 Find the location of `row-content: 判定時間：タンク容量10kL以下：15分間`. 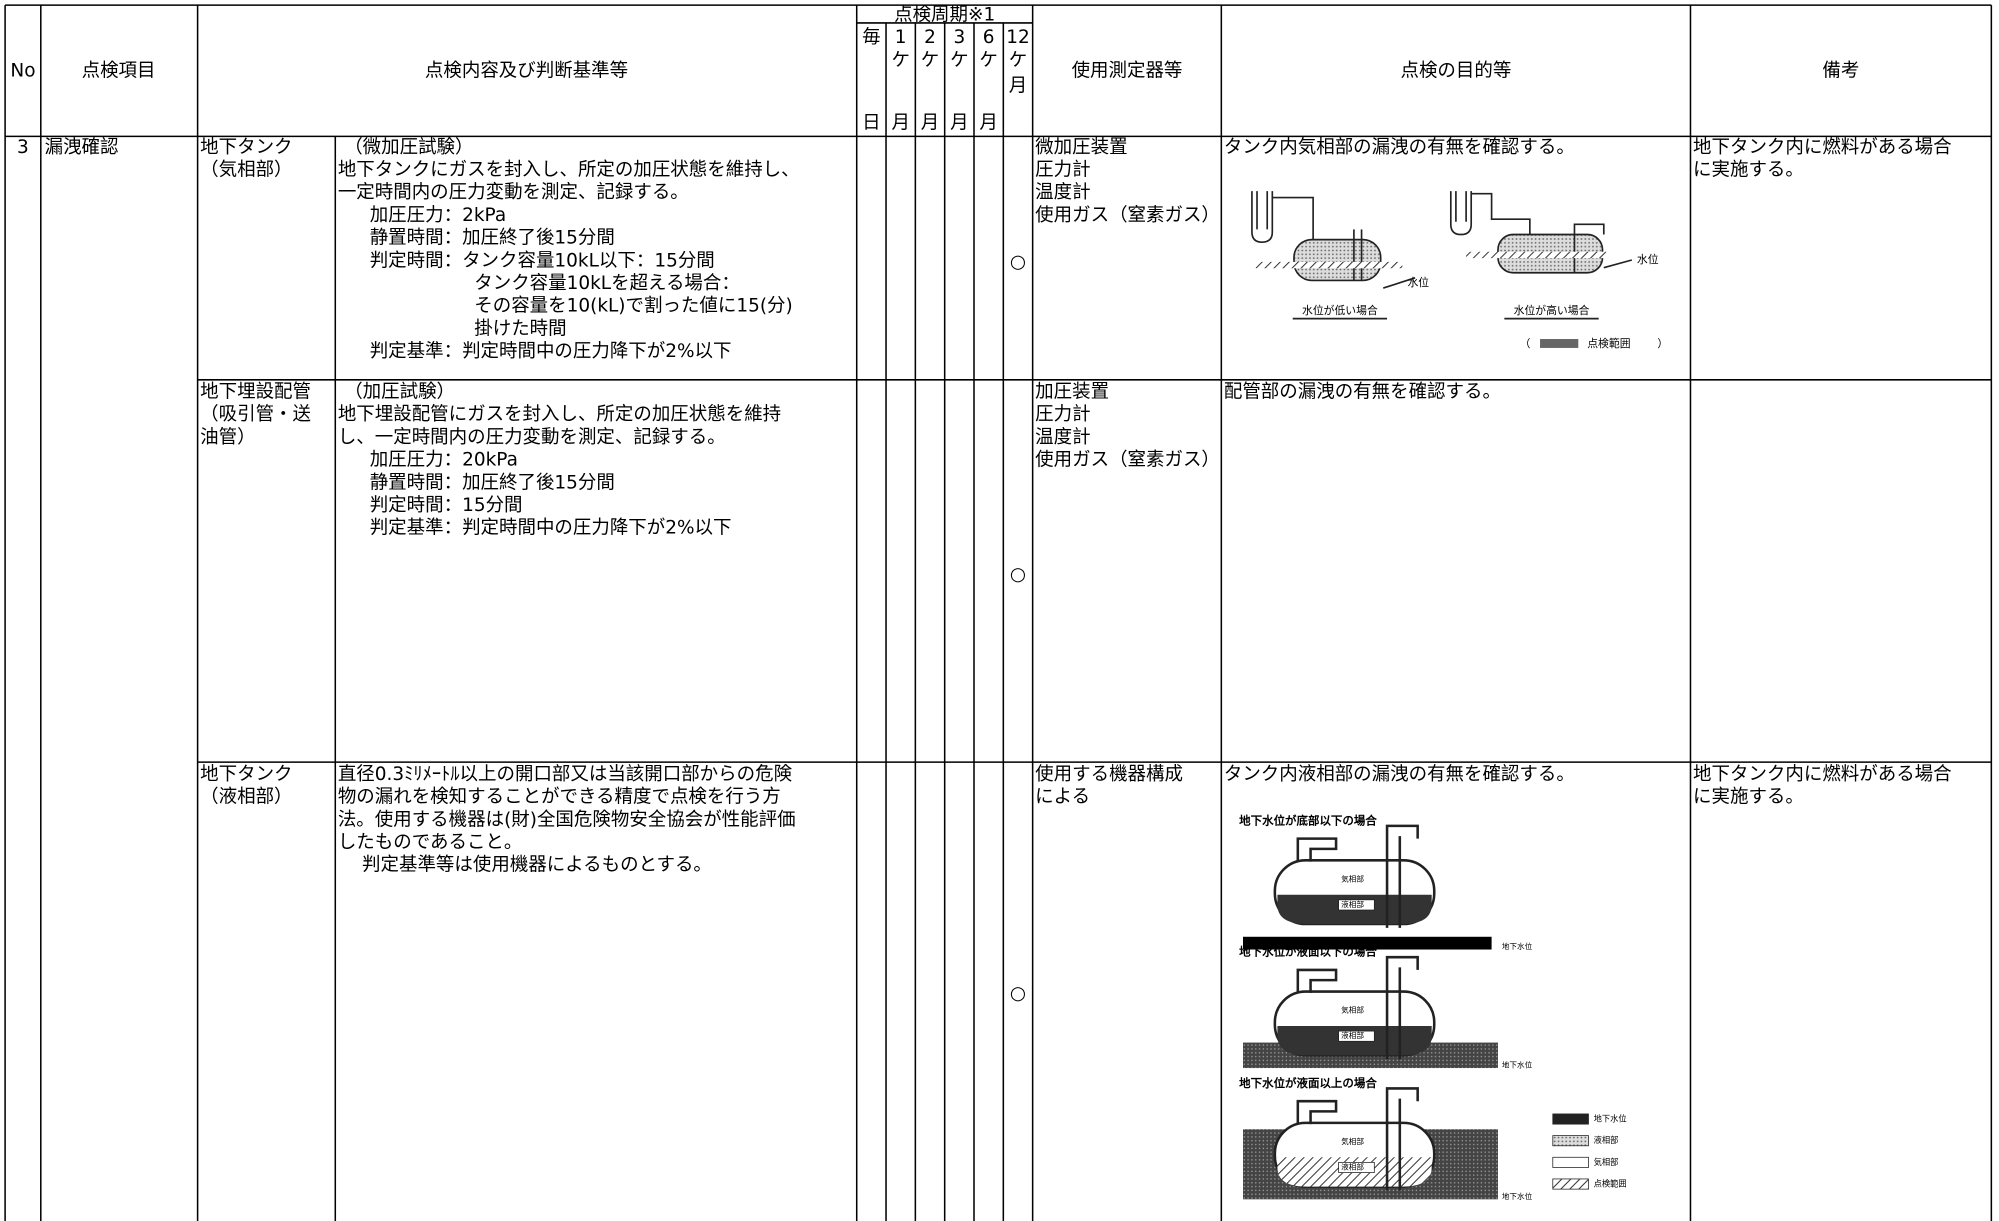

row-content: 判定時間：タンク容量10kL以下：15分間 is located at coordinates (542, 260).